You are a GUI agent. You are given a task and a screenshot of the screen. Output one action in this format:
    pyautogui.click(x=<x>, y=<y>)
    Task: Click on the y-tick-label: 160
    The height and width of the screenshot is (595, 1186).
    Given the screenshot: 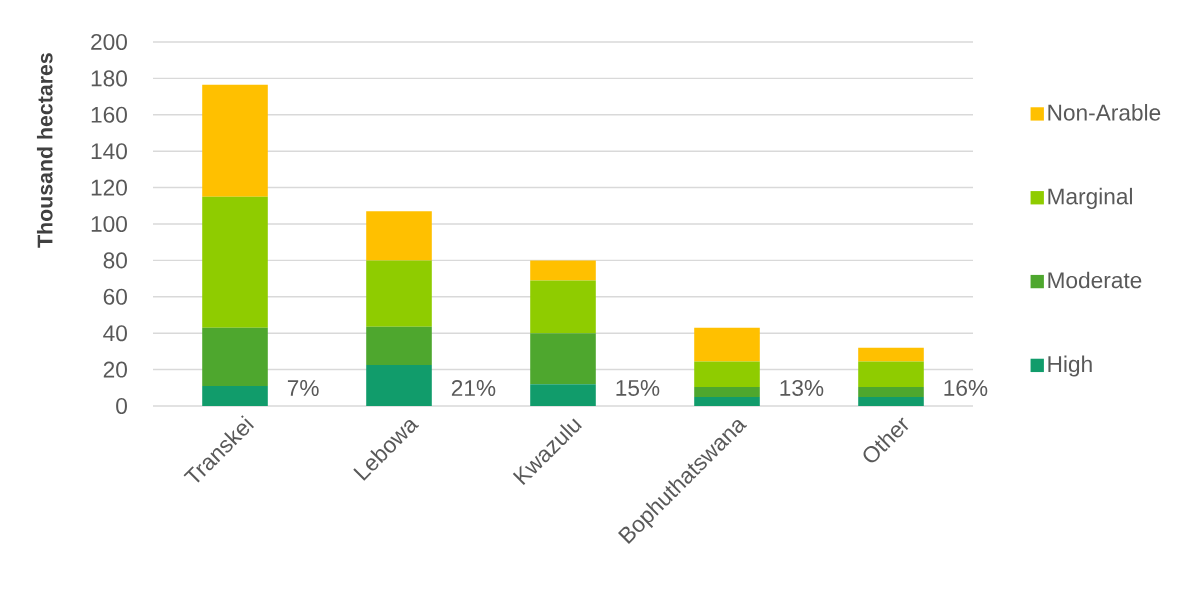 What is the action you would take?
    pyautogui.click(x=109, y=114)
    